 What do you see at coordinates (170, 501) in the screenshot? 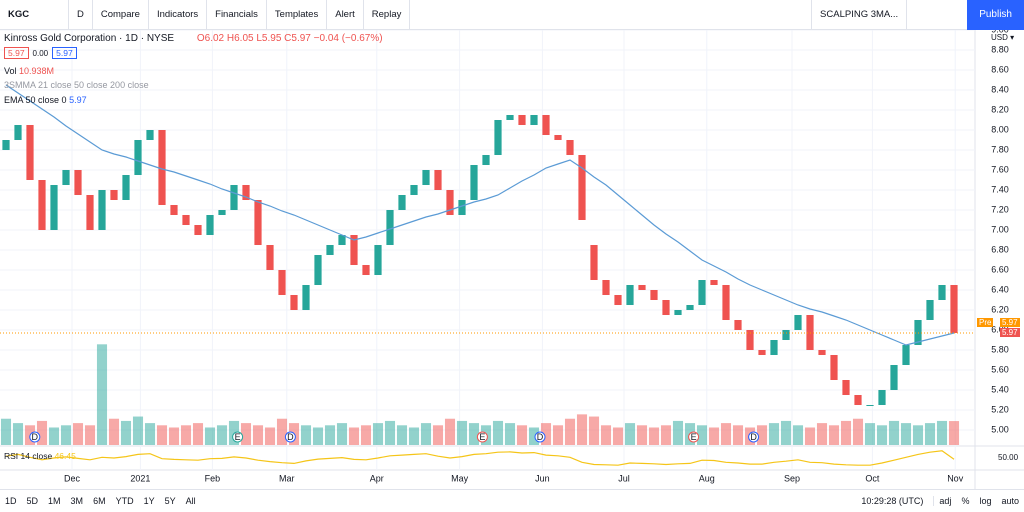
I see `range: 5Y` at bounding box center [170, 501].